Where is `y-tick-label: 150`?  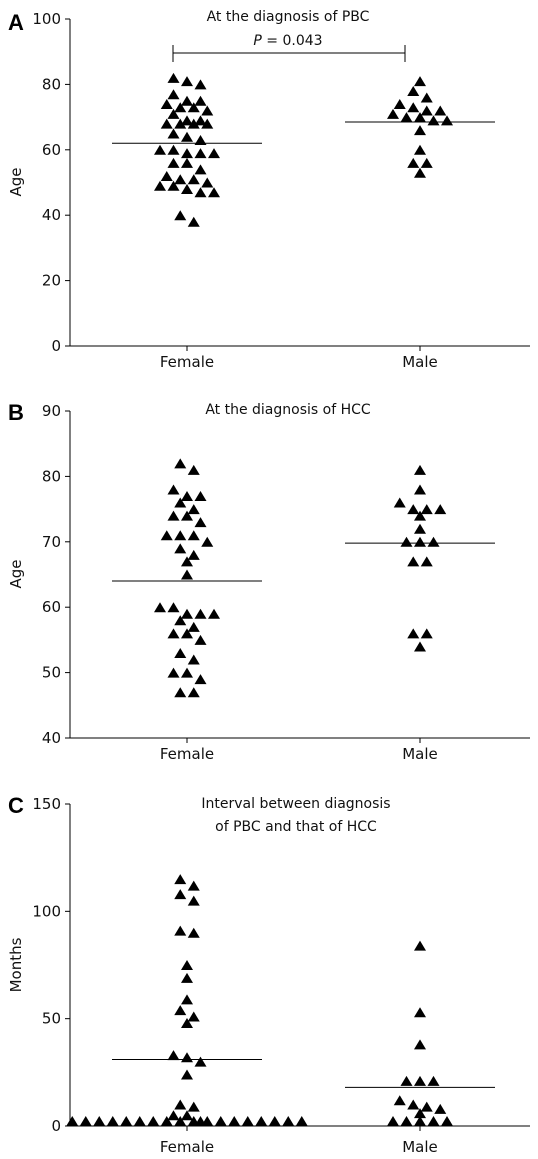 y-tick-label: 150 is located at coordinates (46, 804).